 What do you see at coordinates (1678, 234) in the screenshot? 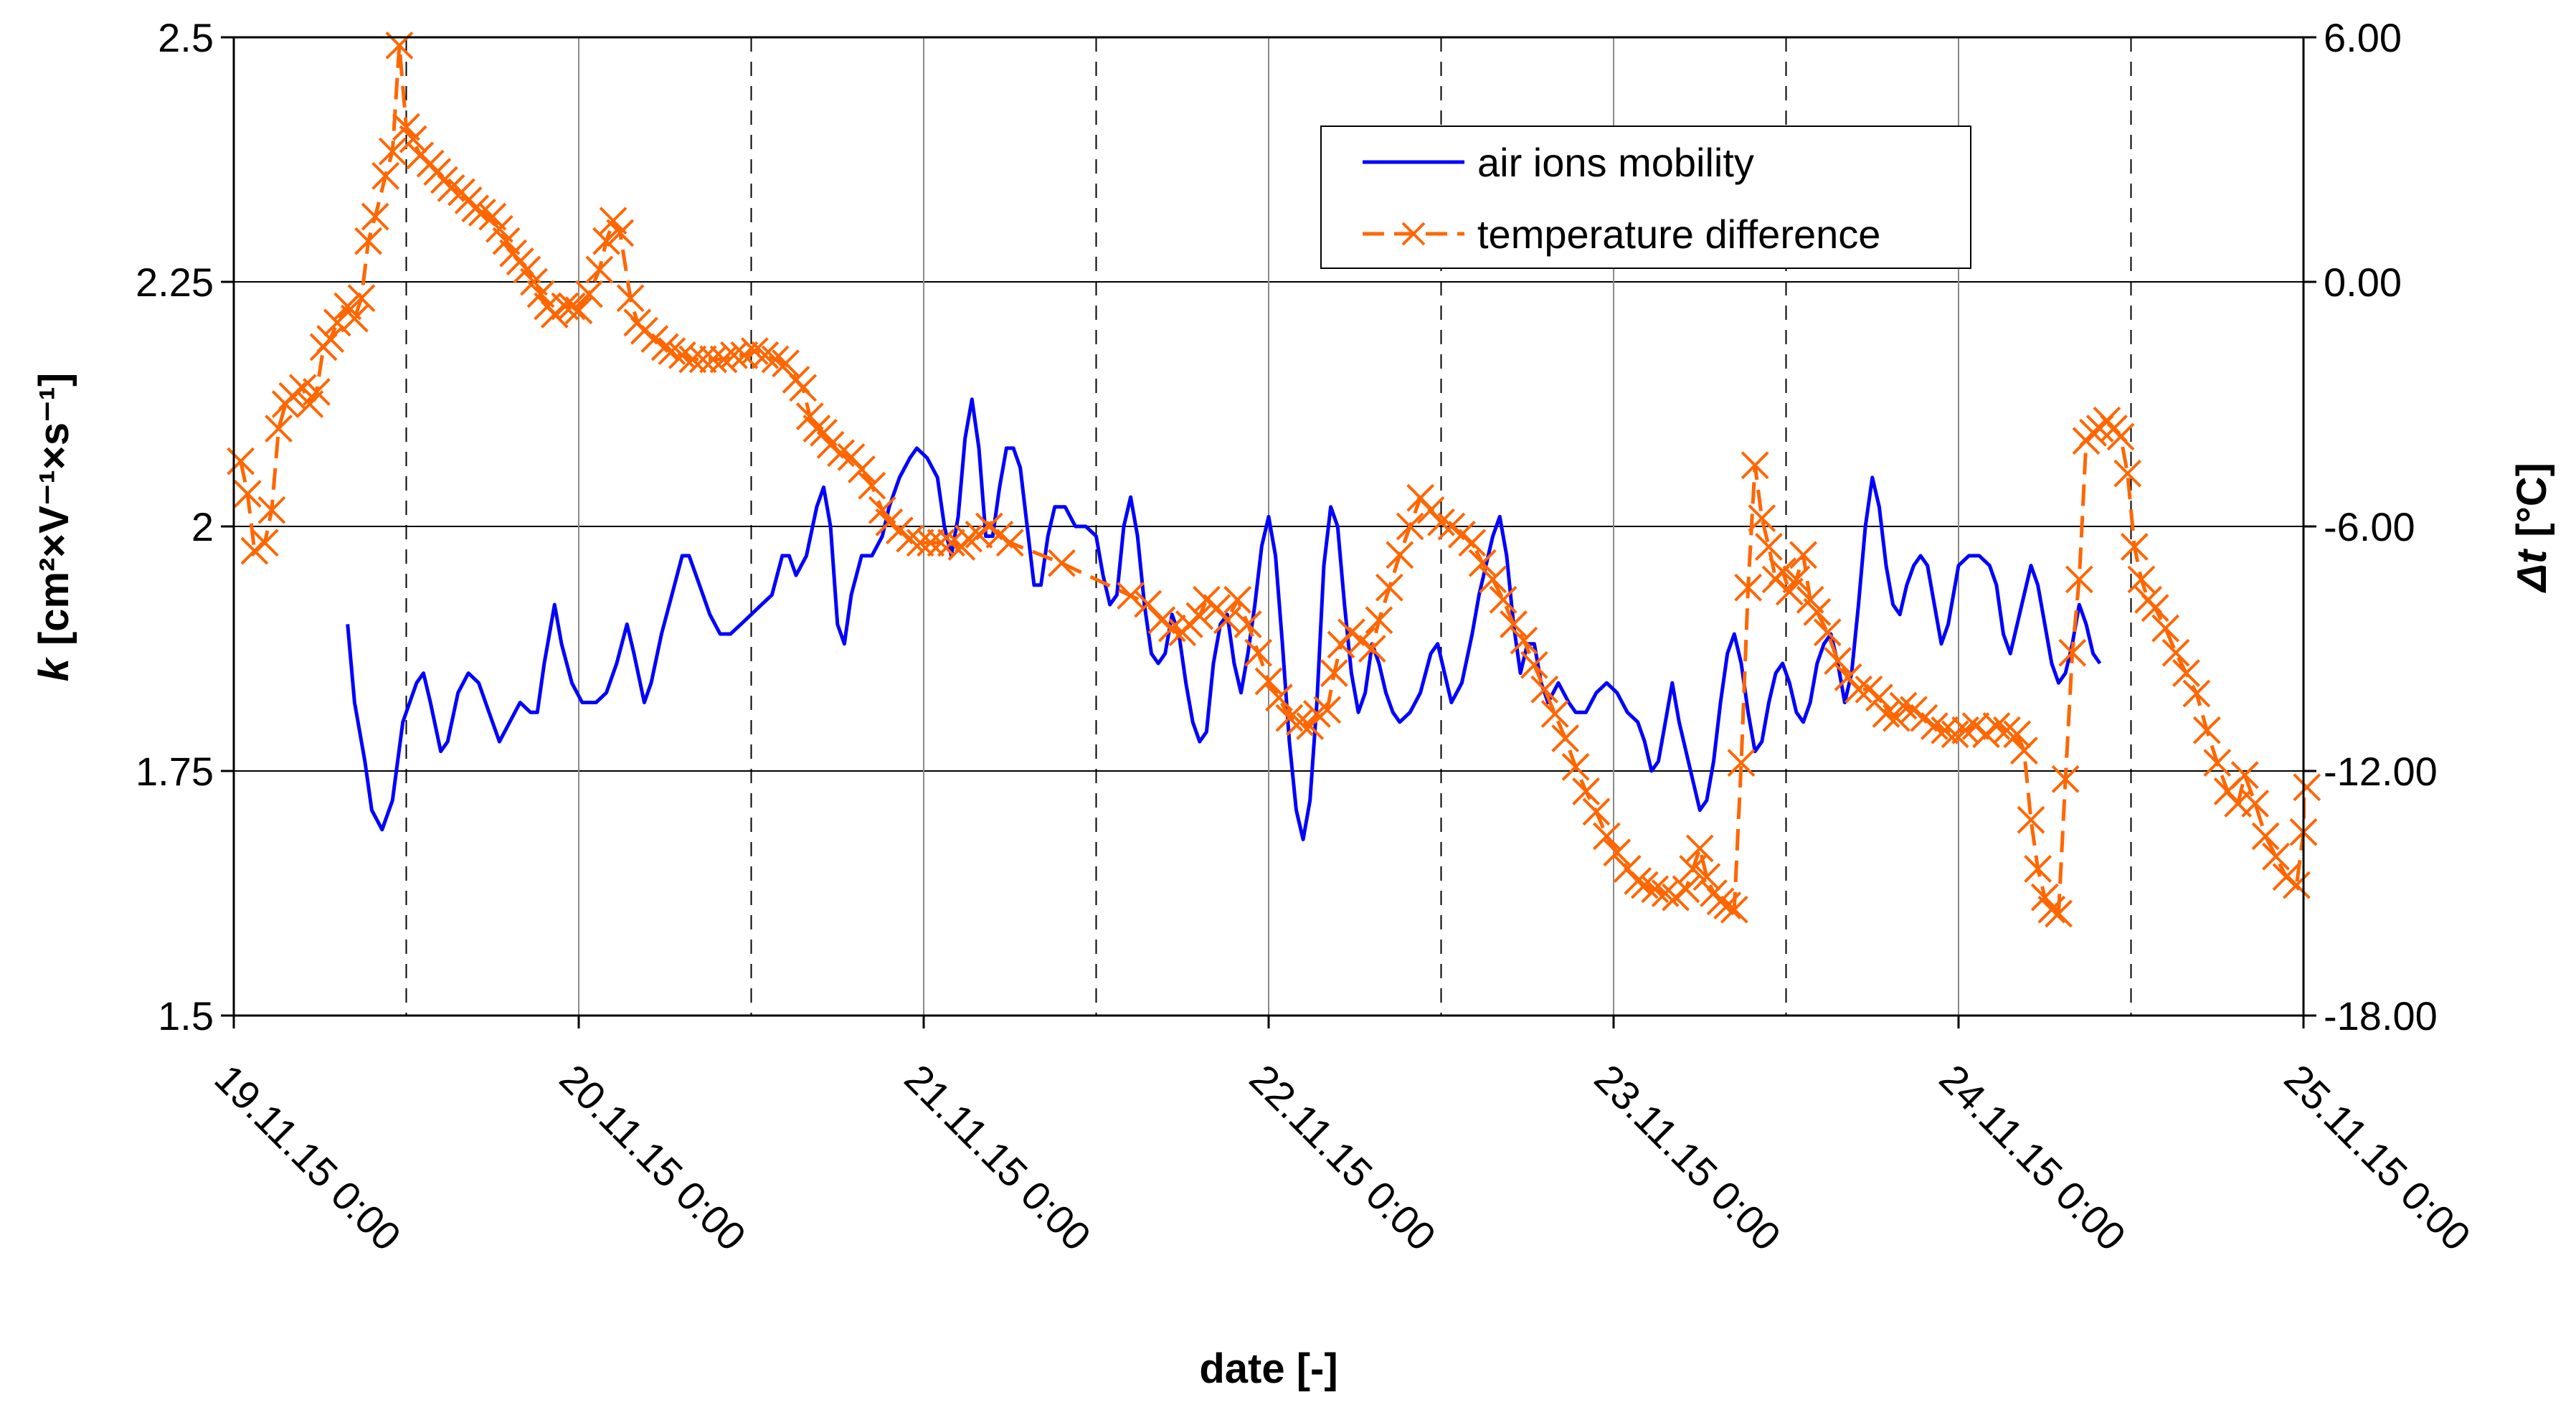
I see `legend-label-temperature-difference: temperature difference` at bounding box center [1678, 234].